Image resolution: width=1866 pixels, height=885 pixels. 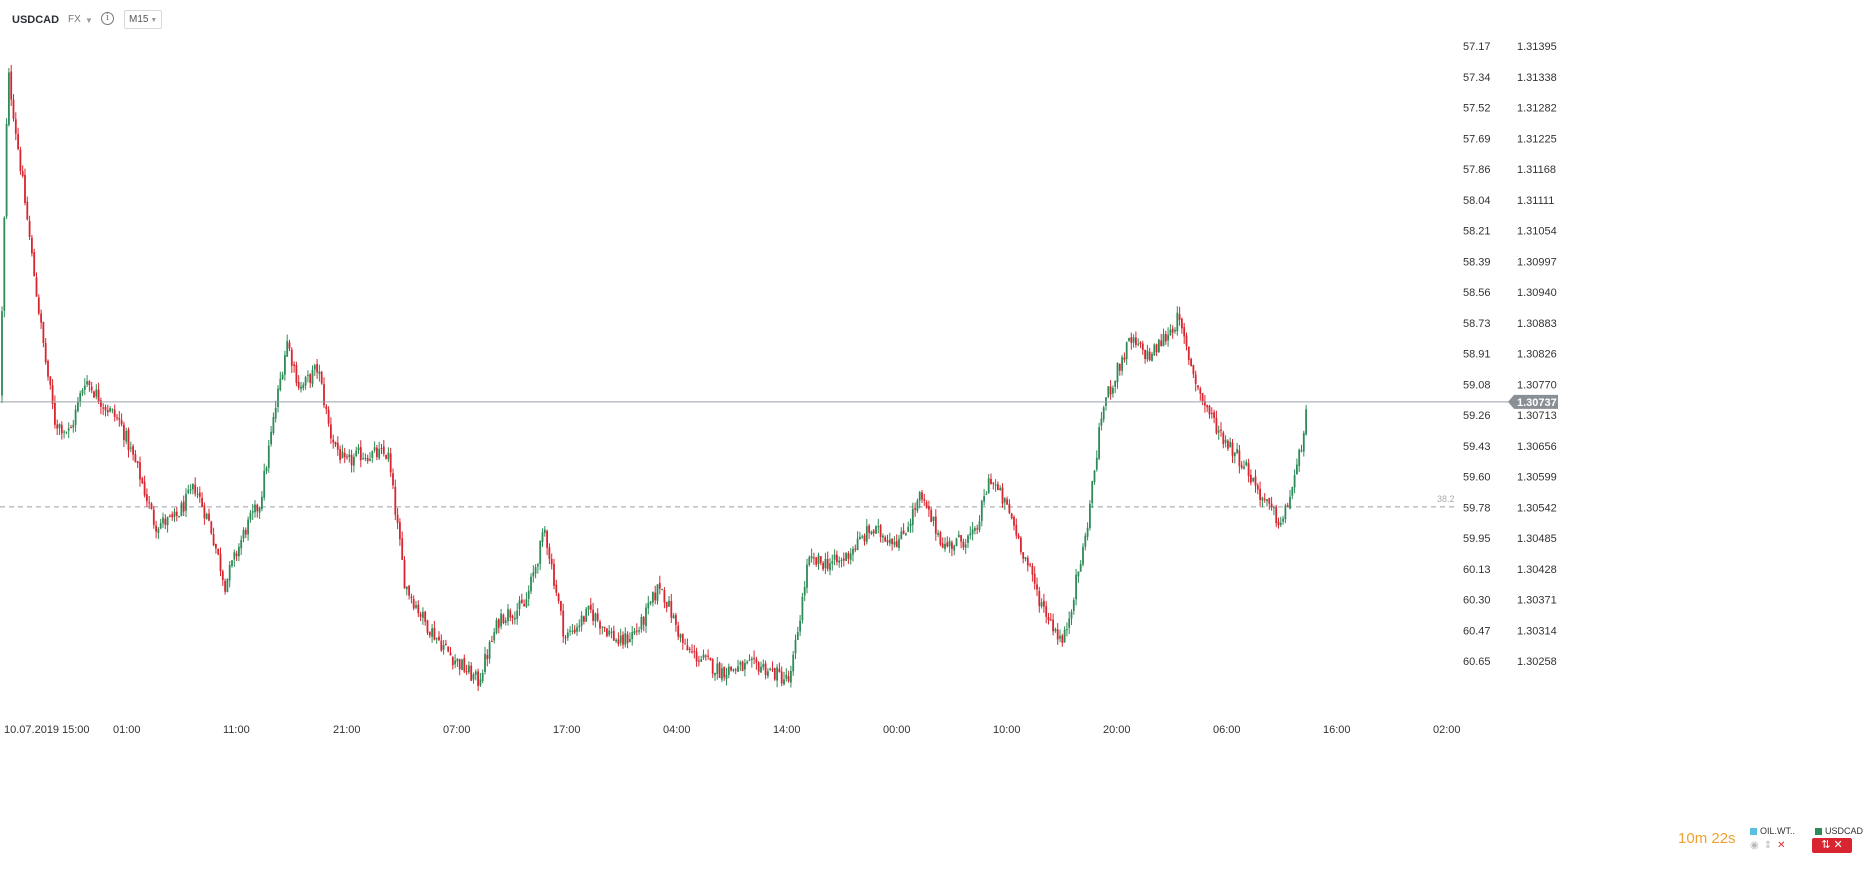 I want to click on info-icon: i, so click(x=107, y=18).